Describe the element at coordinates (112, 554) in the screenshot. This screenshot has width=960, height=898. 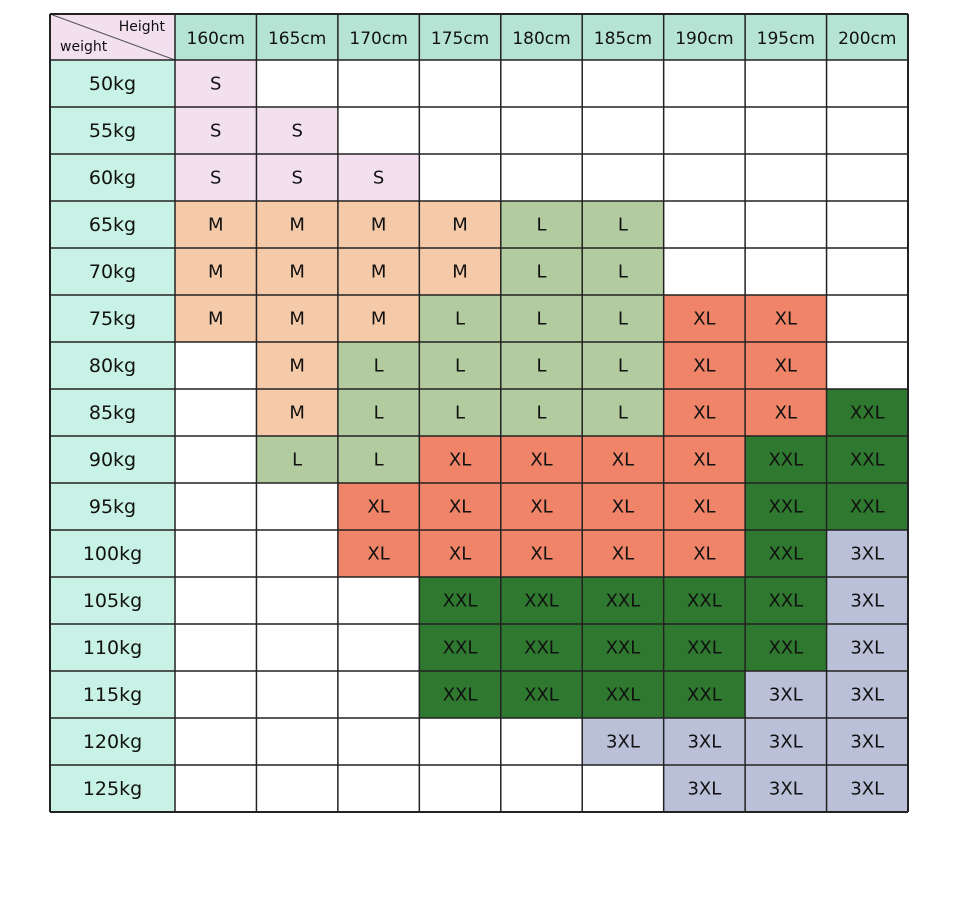
I see `row-header: 100kg` at that location.